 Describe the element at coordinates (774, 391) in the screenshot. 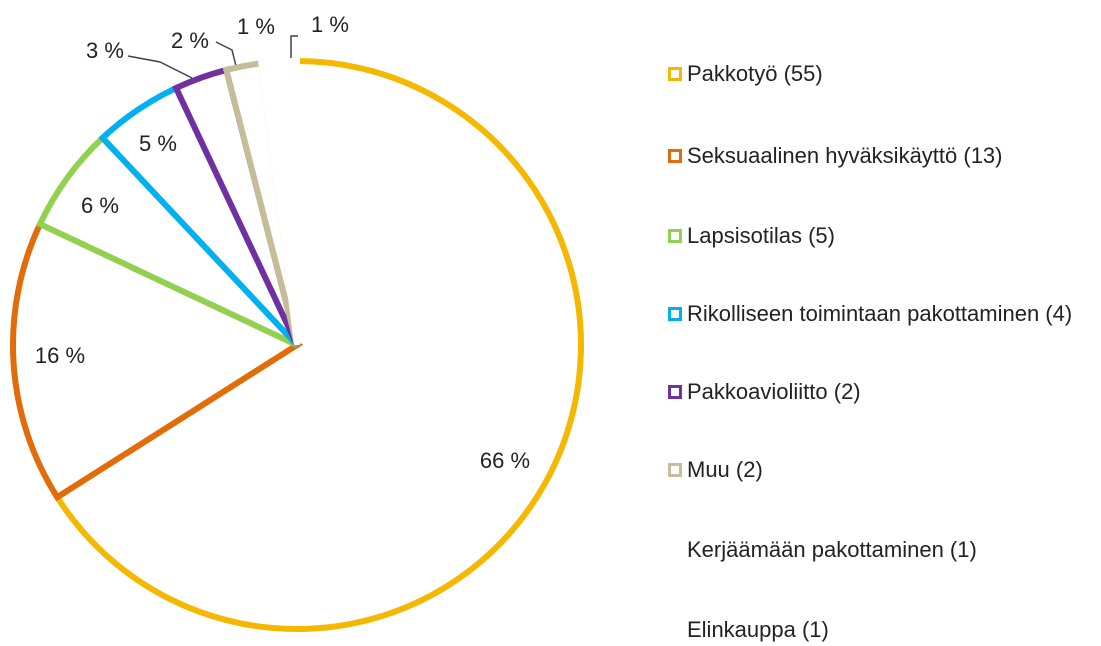

I see `legend-label: Pakkoavioliitto (2)` at that location.